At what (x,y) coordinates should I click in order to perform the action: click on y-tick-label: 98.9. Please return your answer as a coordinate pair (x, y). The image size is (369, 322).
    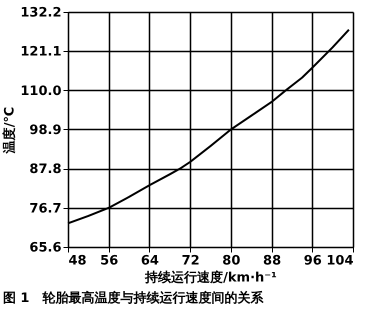
    Looking at the image, I should click on (45, 130).